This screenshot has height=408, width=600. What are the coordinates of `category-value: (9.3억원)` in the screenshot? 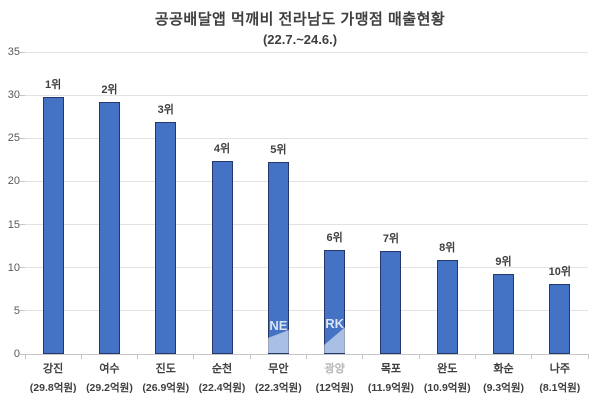 It's located at (503, 388).